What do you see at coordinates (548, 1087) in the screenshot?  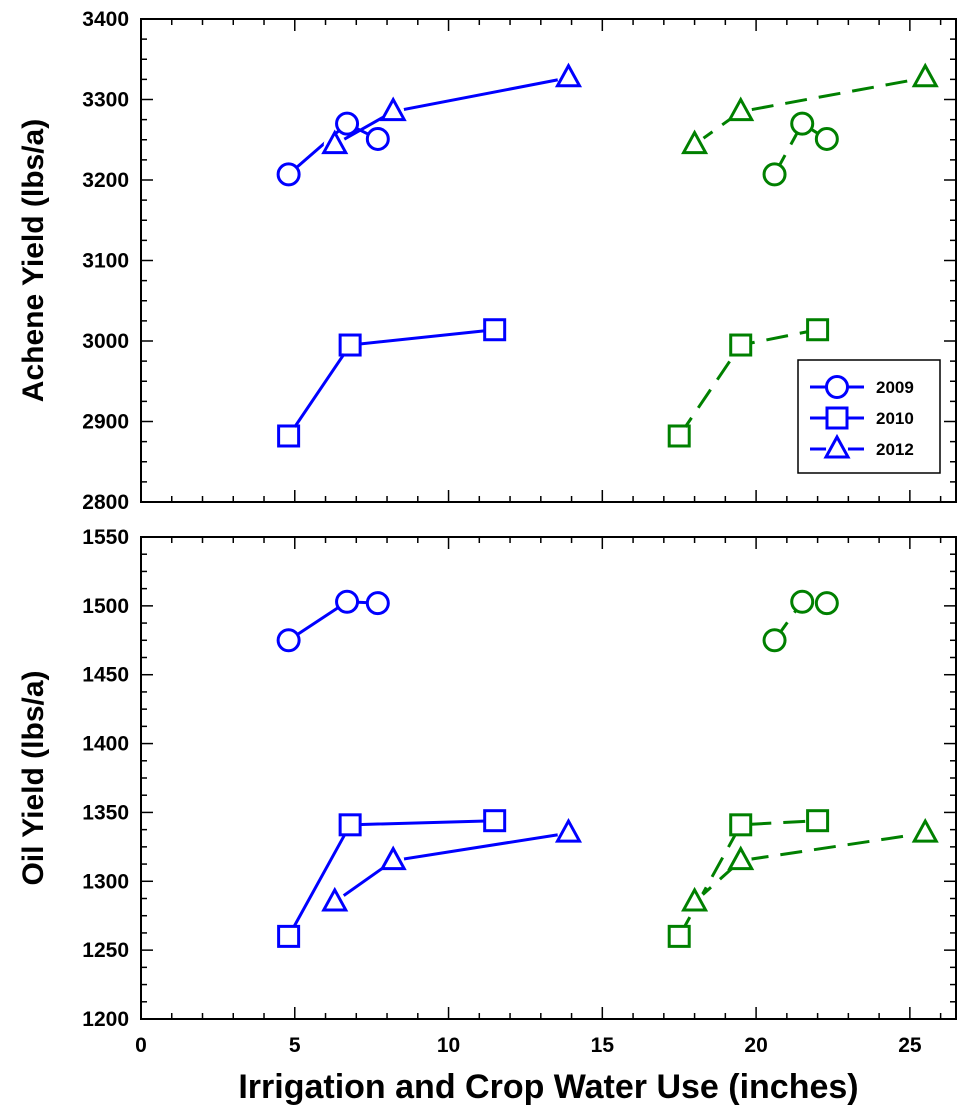 I see `x-axis-title: Irrigation and Crop Water Use (inches)` at bounding box center [548, 1087].